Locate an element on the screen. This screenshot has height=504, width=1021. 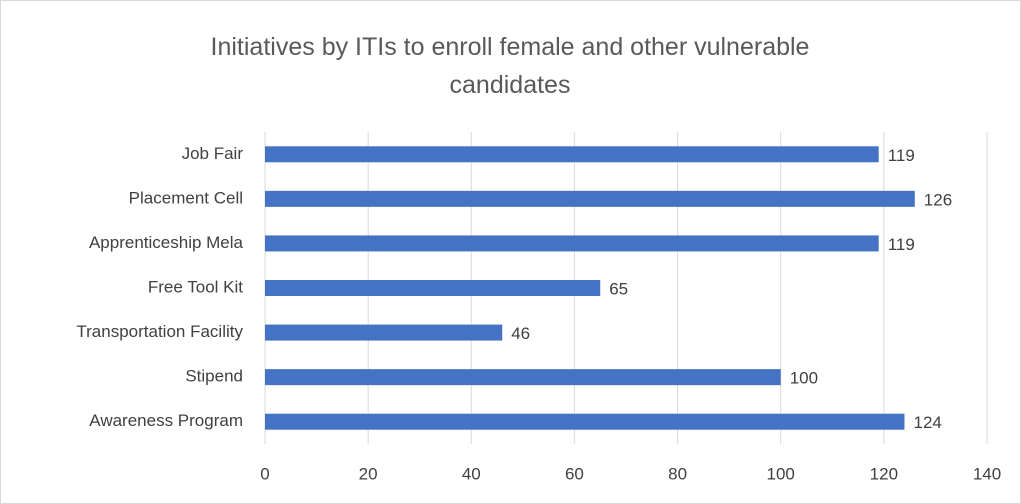
y-tick-label: Transportation Facility is located at coordinates (159, 331).